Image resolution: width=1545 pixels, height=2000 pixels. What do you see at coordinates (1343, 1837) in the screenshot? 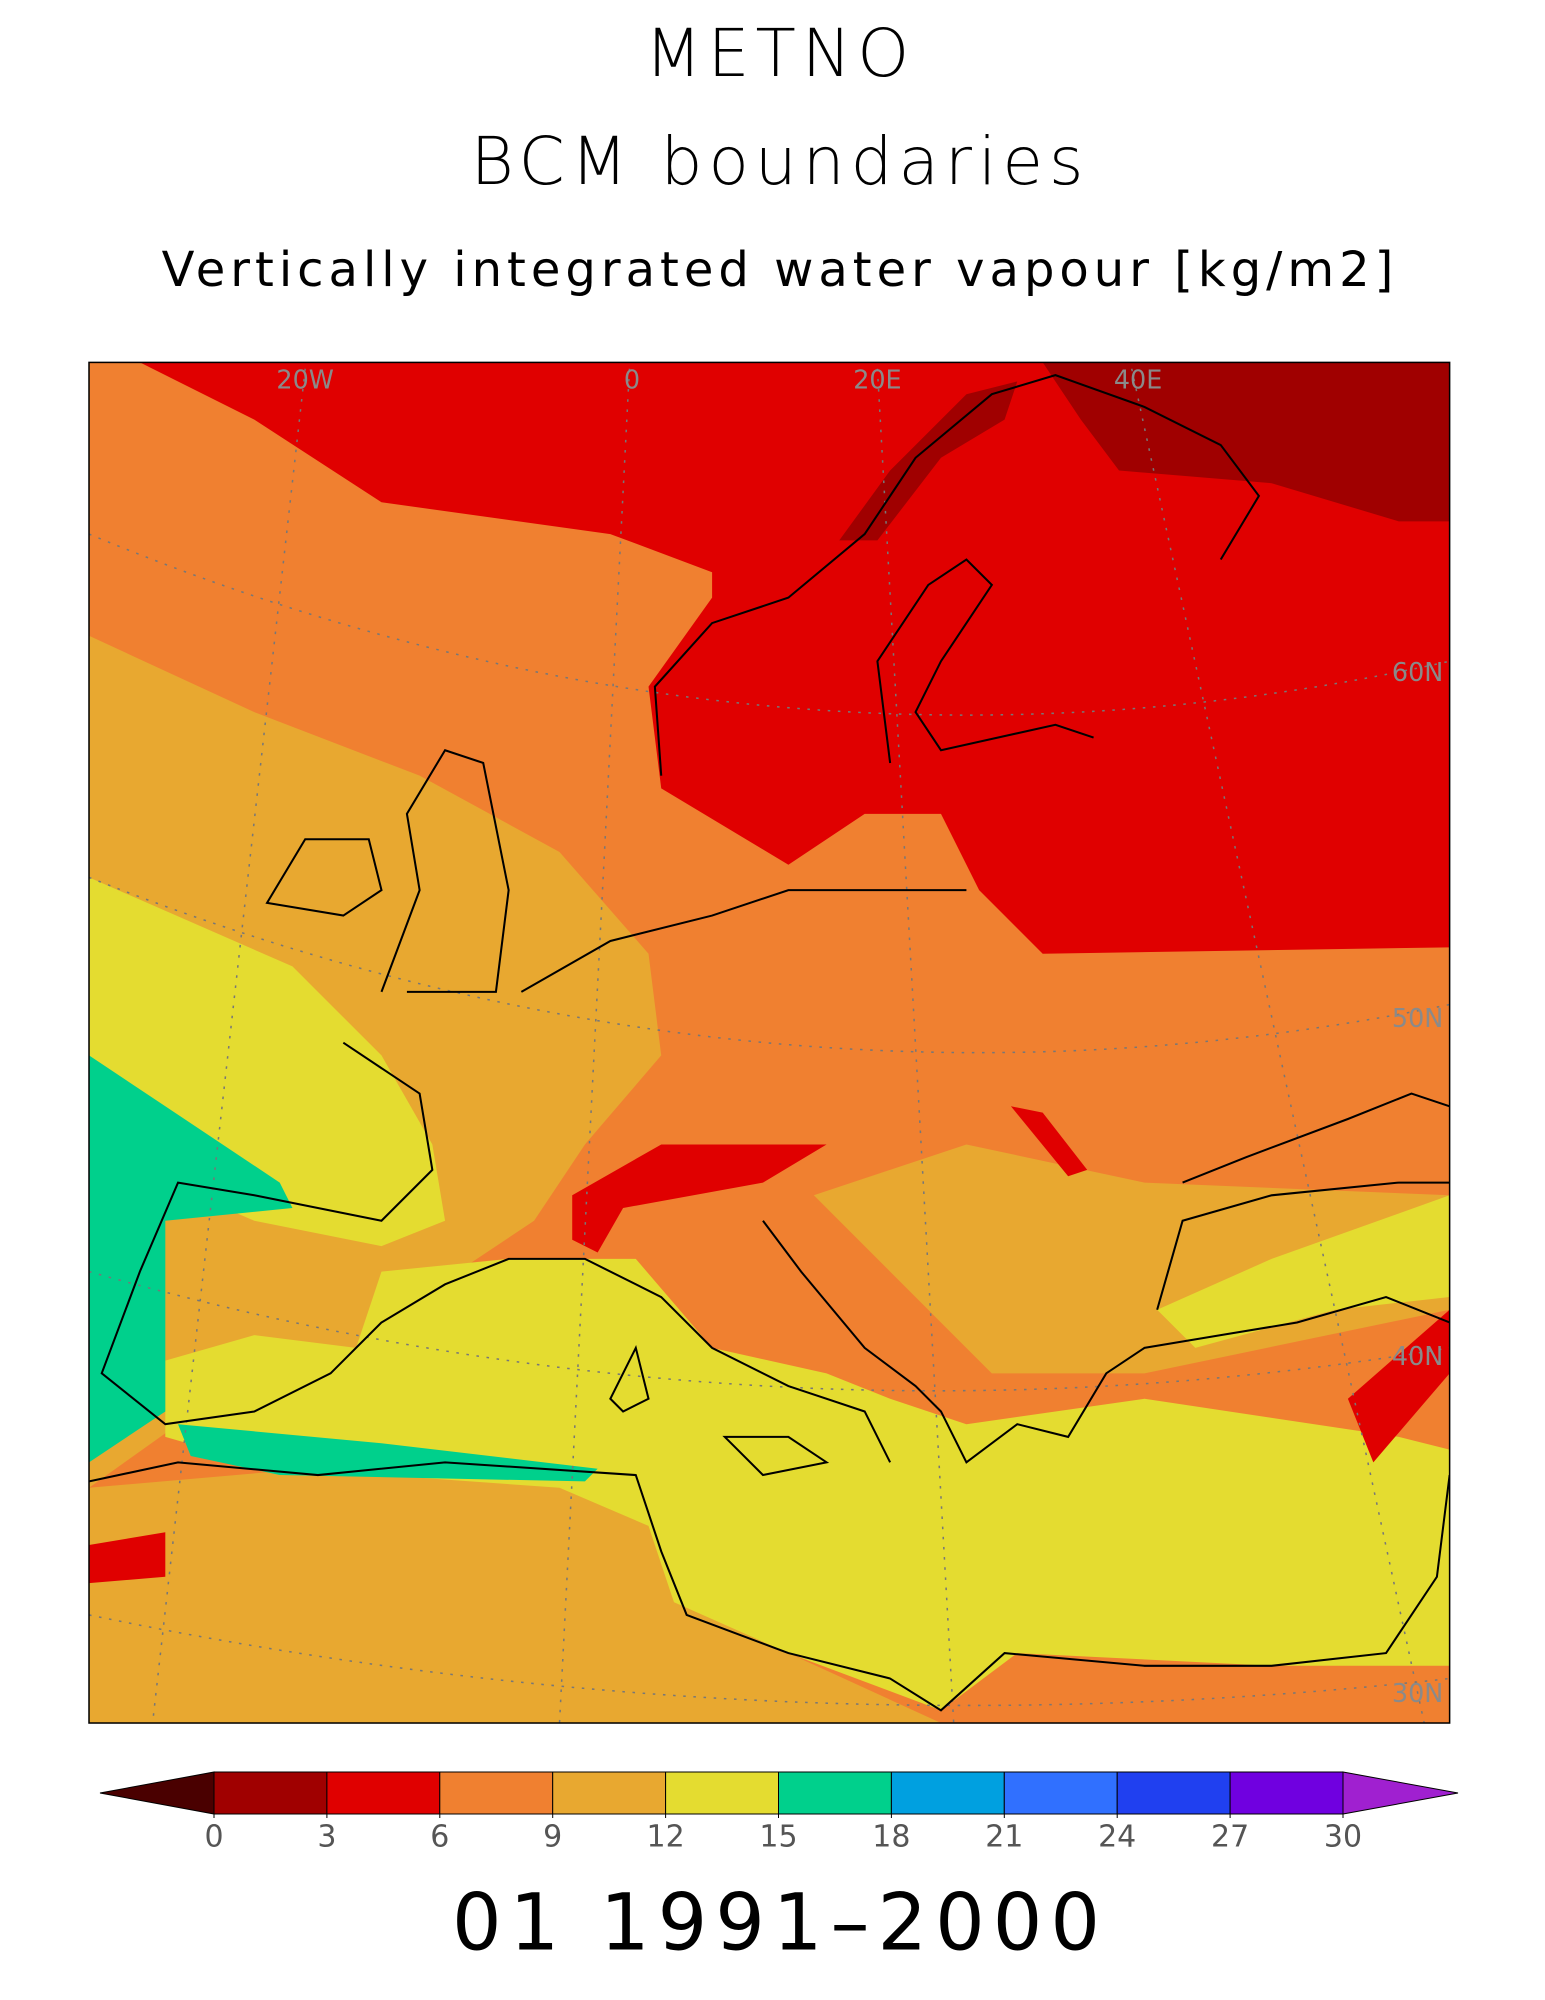
I see `colorbar-tick-label: 30` at bounding box center [1343, 1837].